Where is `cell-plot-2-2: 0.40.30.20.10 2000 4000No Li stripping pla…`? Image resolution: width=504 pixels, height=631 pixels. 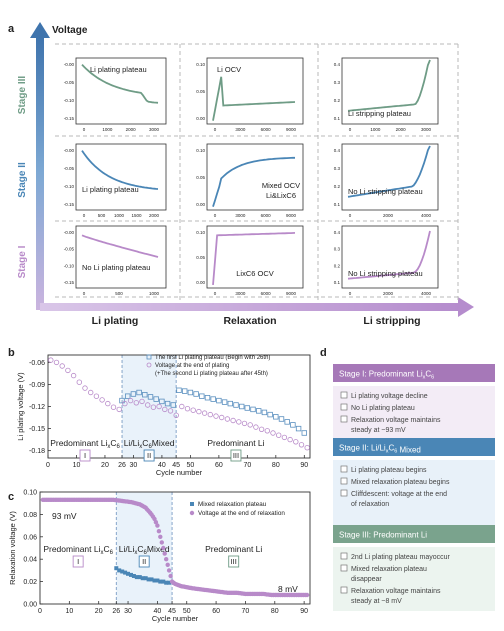 cell-plot-2-2: 0.40.30.20.10 2000 4000No Li stripping pla… is located at coordinates (386, 261).